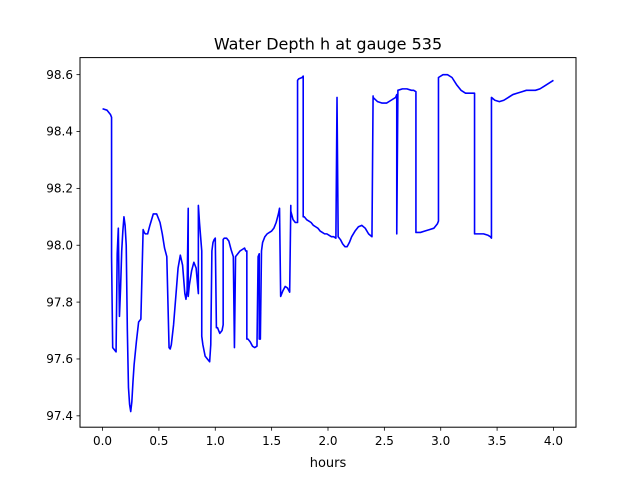 The width and height of the screenshot is (640, 480). What do you see at coordinates (328, 44) in the screenshot?
I see `chart-title: Water Depth h at gauge 535` at bounding box center [328, 44].